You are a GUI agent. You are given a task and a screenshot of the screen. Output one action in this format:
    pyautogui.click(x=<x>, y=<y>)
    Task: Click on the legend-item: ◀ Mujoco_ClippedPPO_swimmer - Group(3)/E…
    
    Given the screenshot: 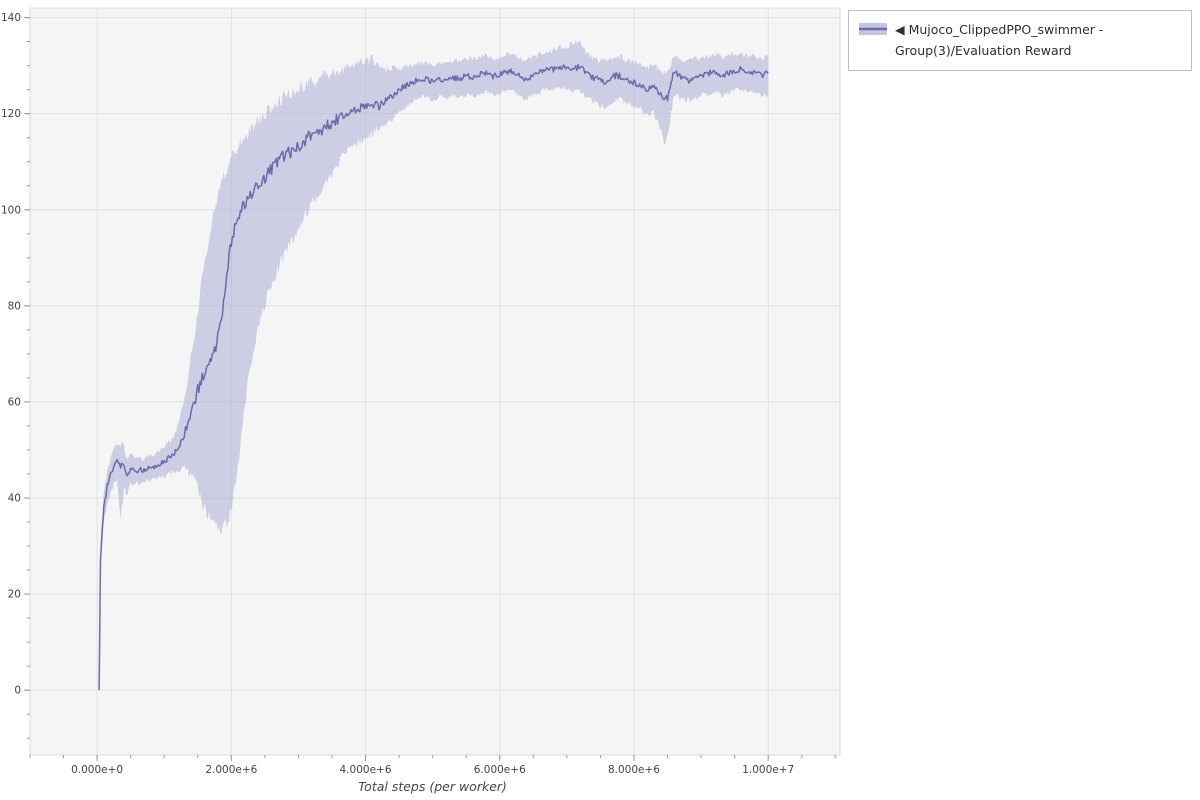 What is the action you would take?
    pyautogui.click(x=1020, y=40)
    